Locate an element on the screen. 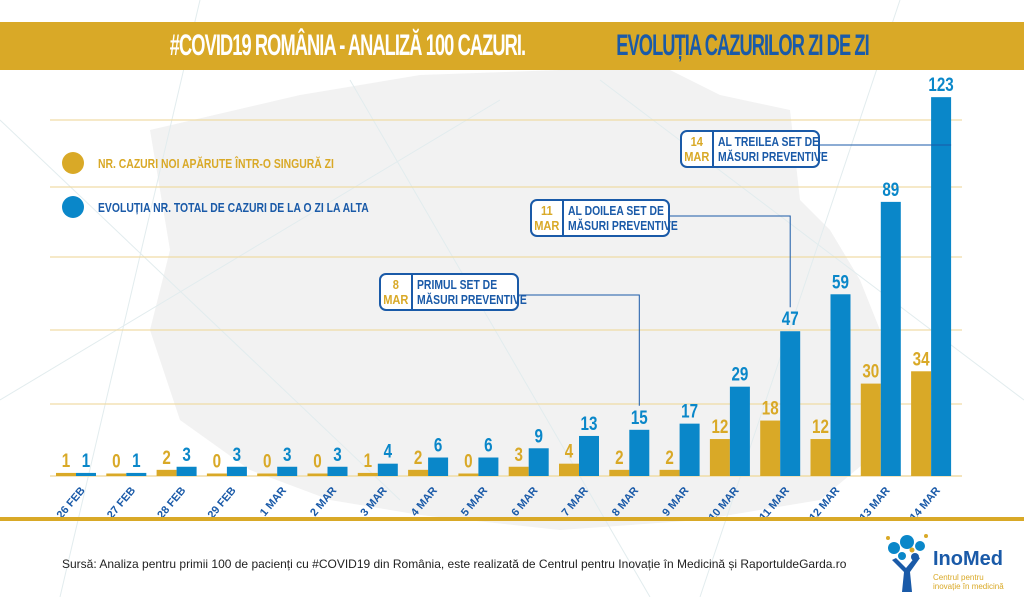 Image resolution: width=1024 pixels, height=597 pixels. inomed-logo-icon is located at coordinates (907, 563).